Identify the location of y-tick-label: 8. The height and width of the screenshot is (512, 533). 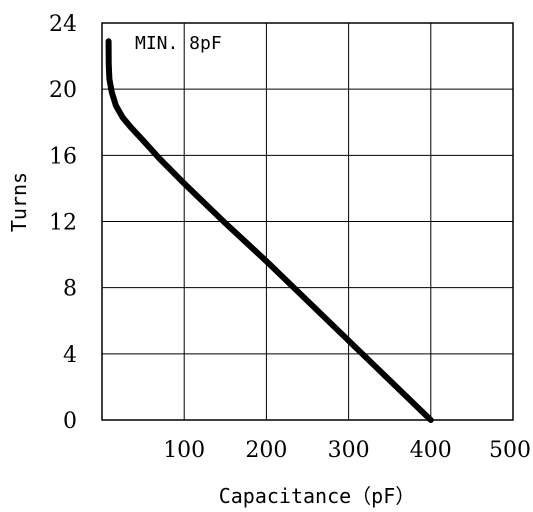
(70, 289).